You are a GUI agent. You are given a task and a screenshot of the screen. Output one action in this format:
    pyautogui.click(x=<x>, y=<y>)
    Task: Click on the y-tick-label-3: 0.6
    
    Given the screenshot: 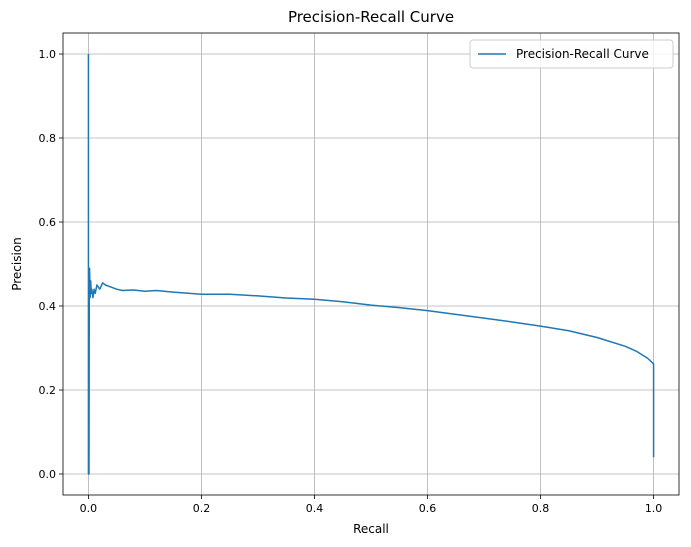 What is the action you would take?
    pyautogui.click(x=48, y=222)
    